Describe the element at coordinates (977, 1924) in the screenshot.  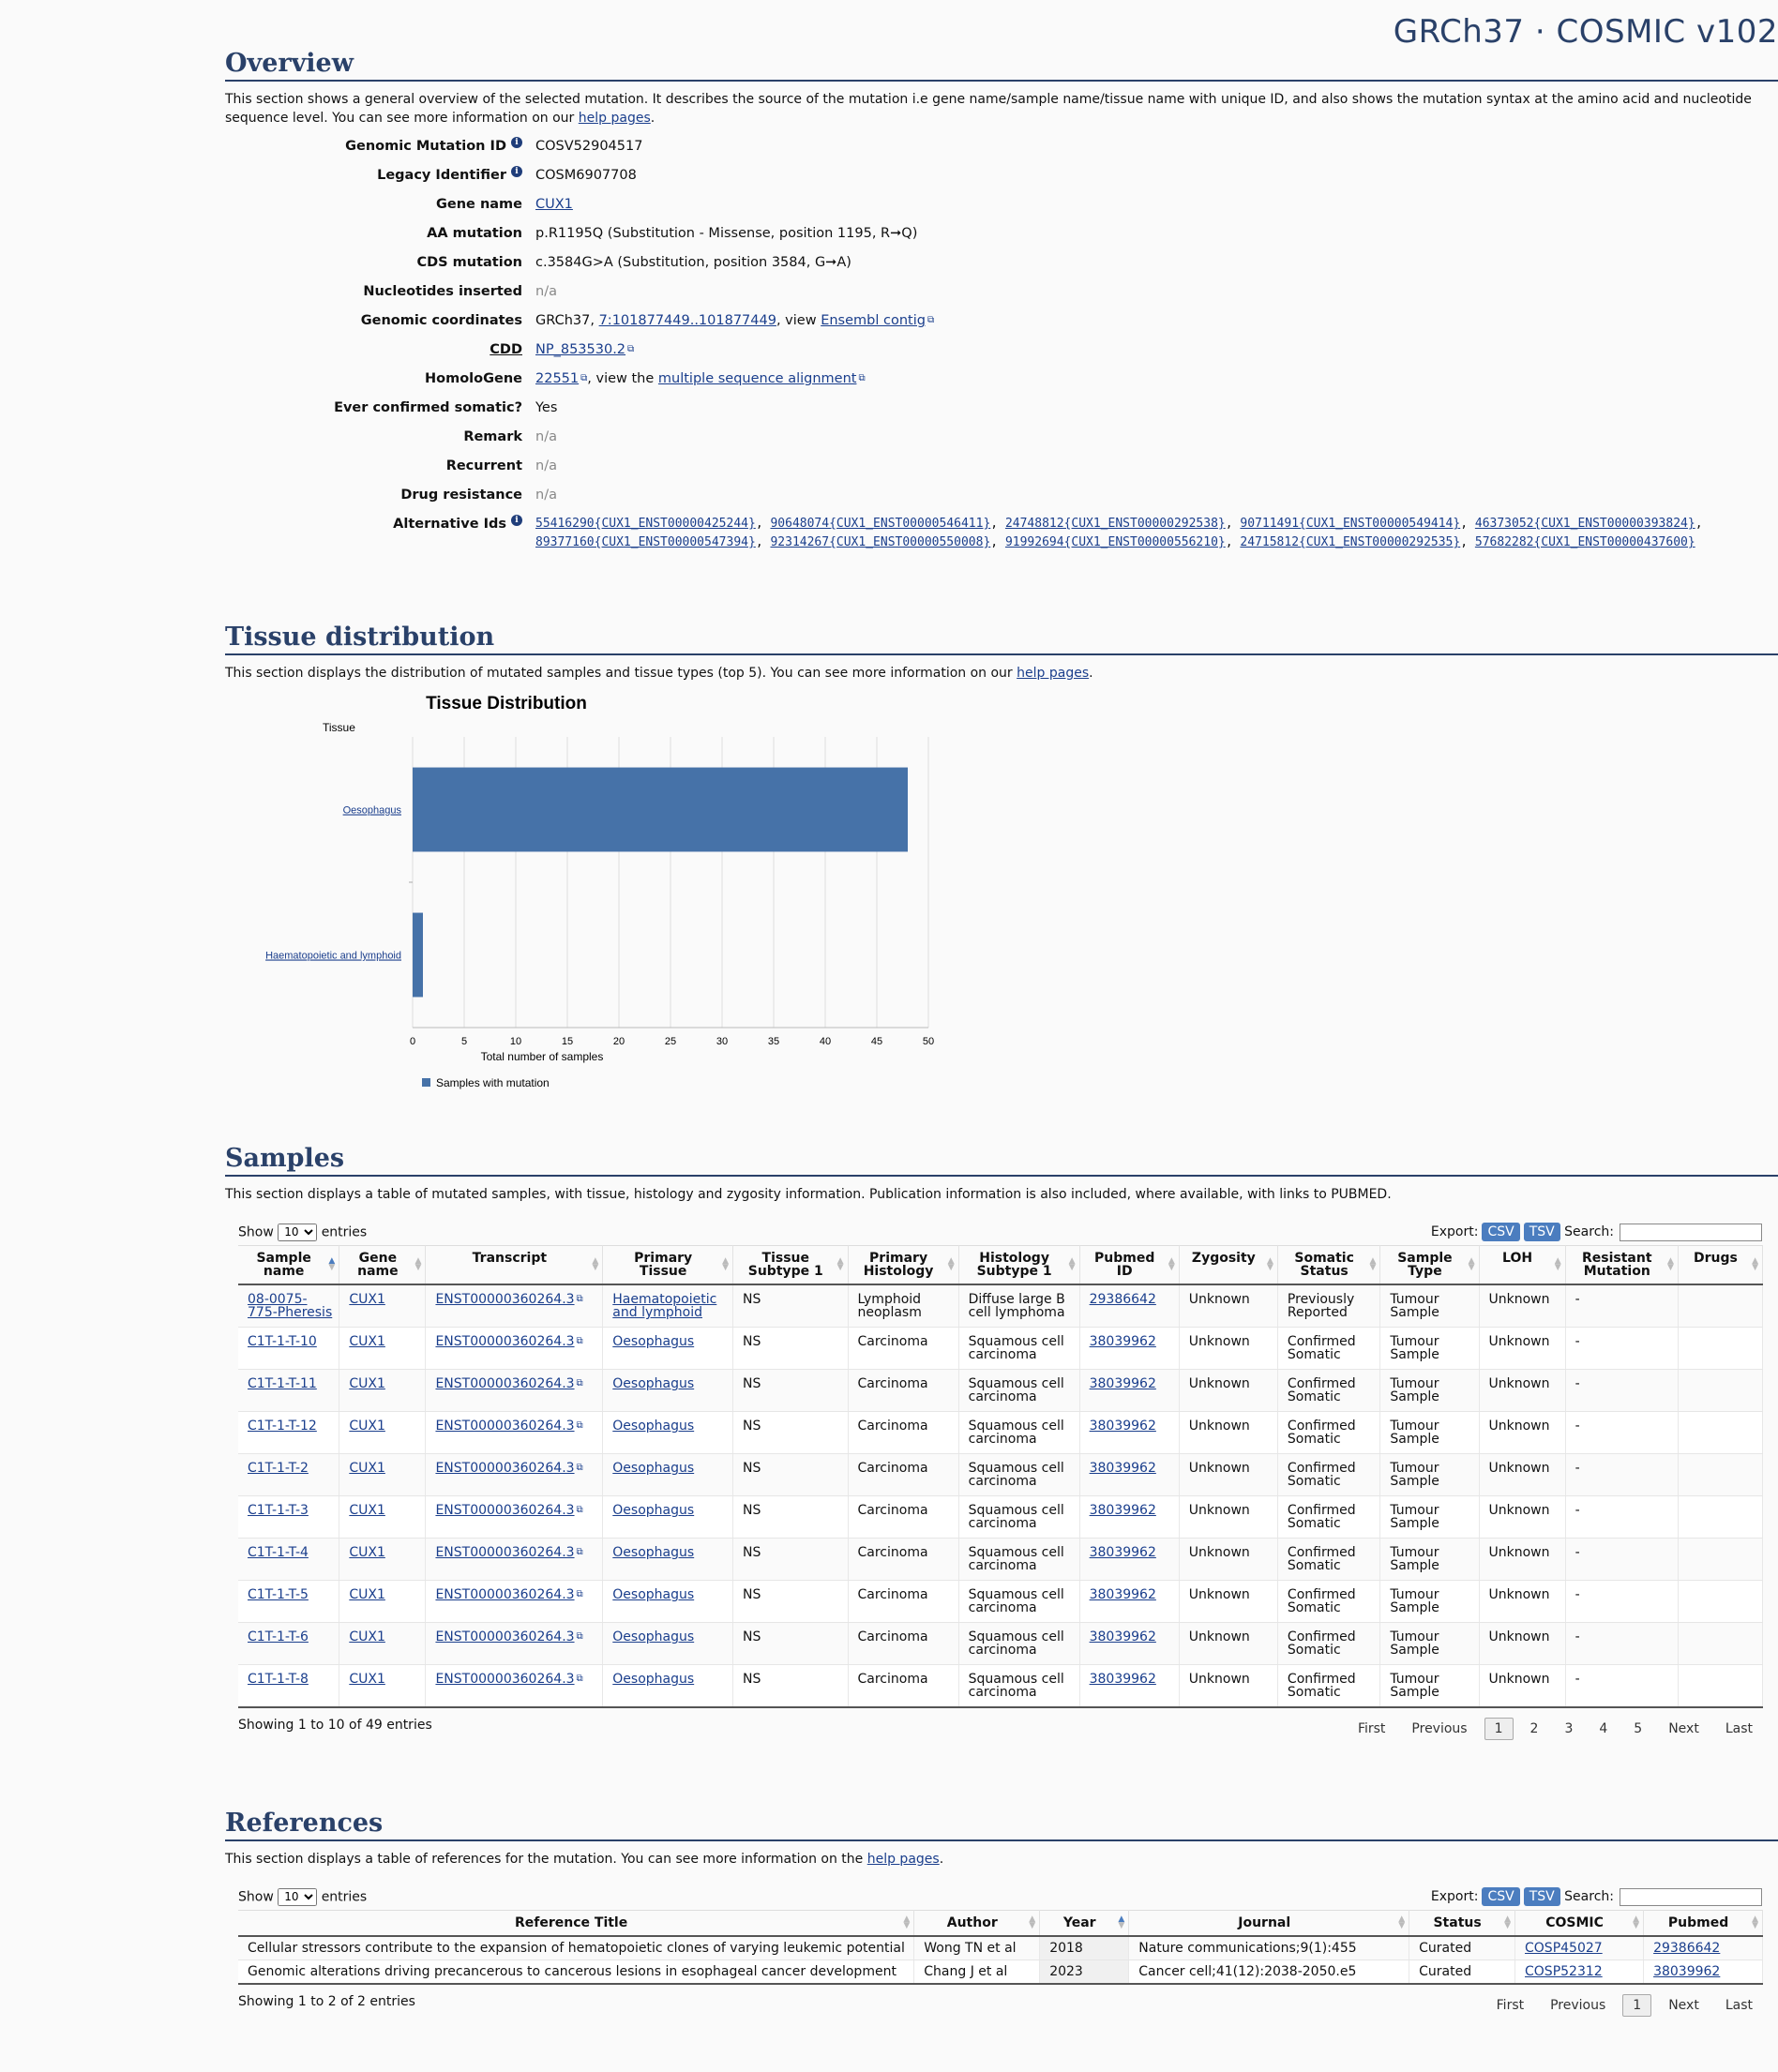
I see `column-header: Author ▲ ▼` at that location.